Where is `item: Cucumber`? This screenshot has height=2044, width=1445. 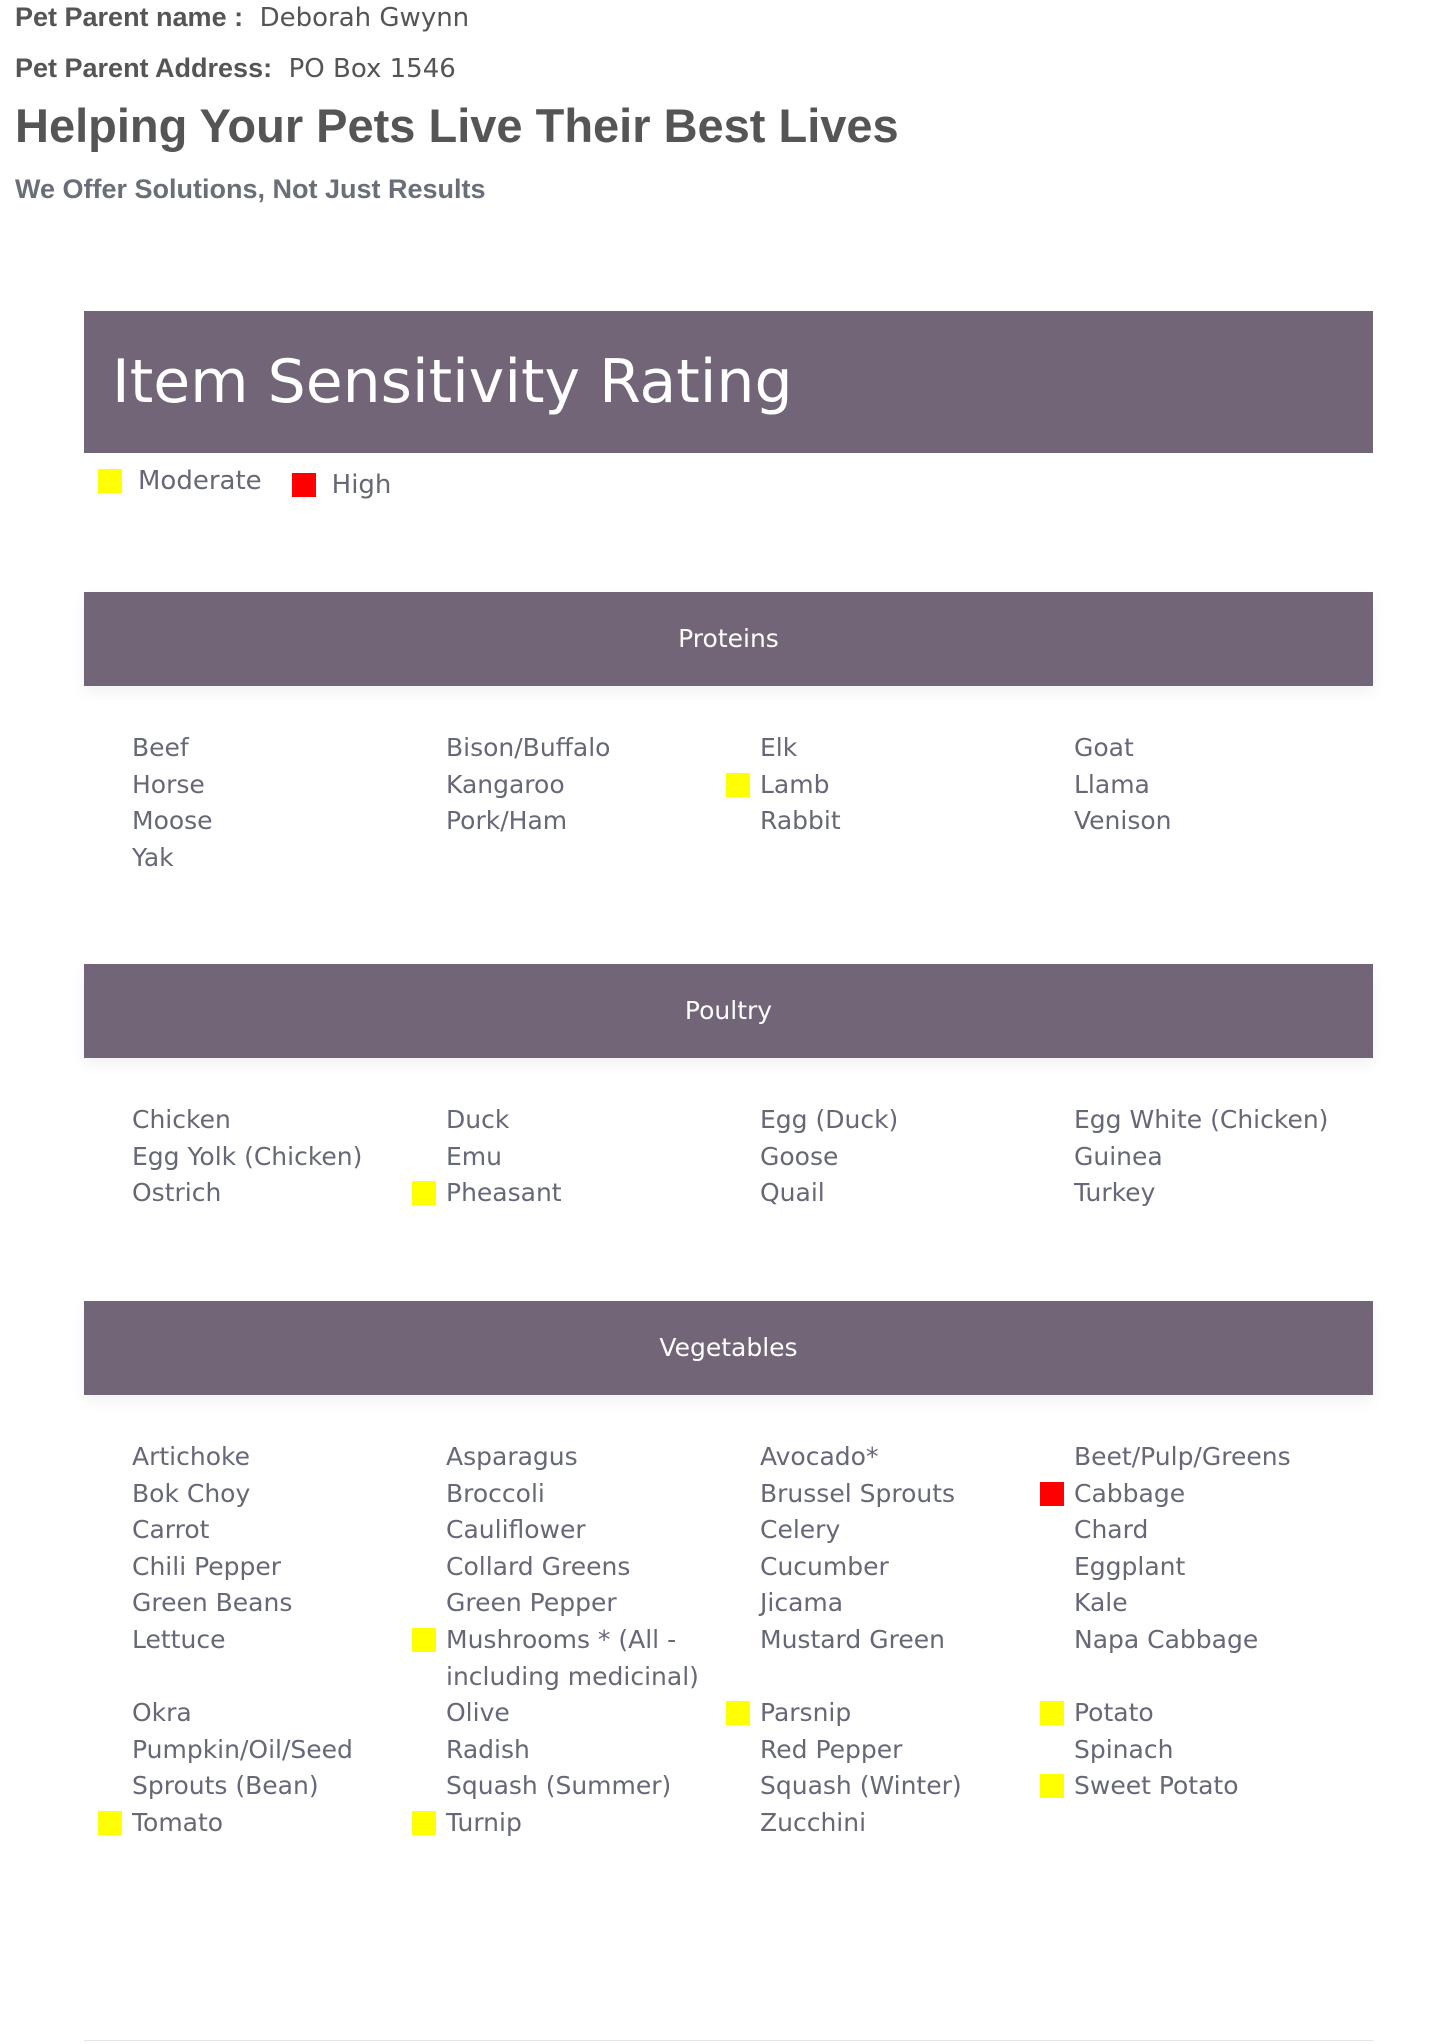 item: Cucumber is located at coordinates (883, 1567).